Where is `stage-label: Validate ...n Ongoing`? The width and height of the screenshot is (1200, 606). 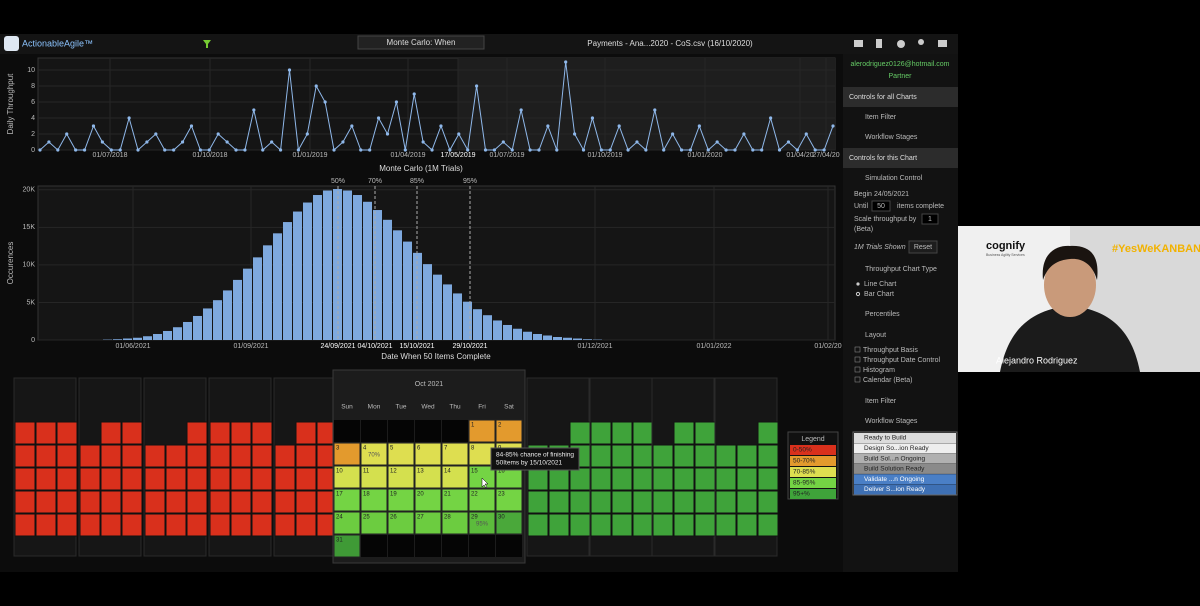
stage-label: Validate ...n Ongoing is located at coordinates (894, 479).